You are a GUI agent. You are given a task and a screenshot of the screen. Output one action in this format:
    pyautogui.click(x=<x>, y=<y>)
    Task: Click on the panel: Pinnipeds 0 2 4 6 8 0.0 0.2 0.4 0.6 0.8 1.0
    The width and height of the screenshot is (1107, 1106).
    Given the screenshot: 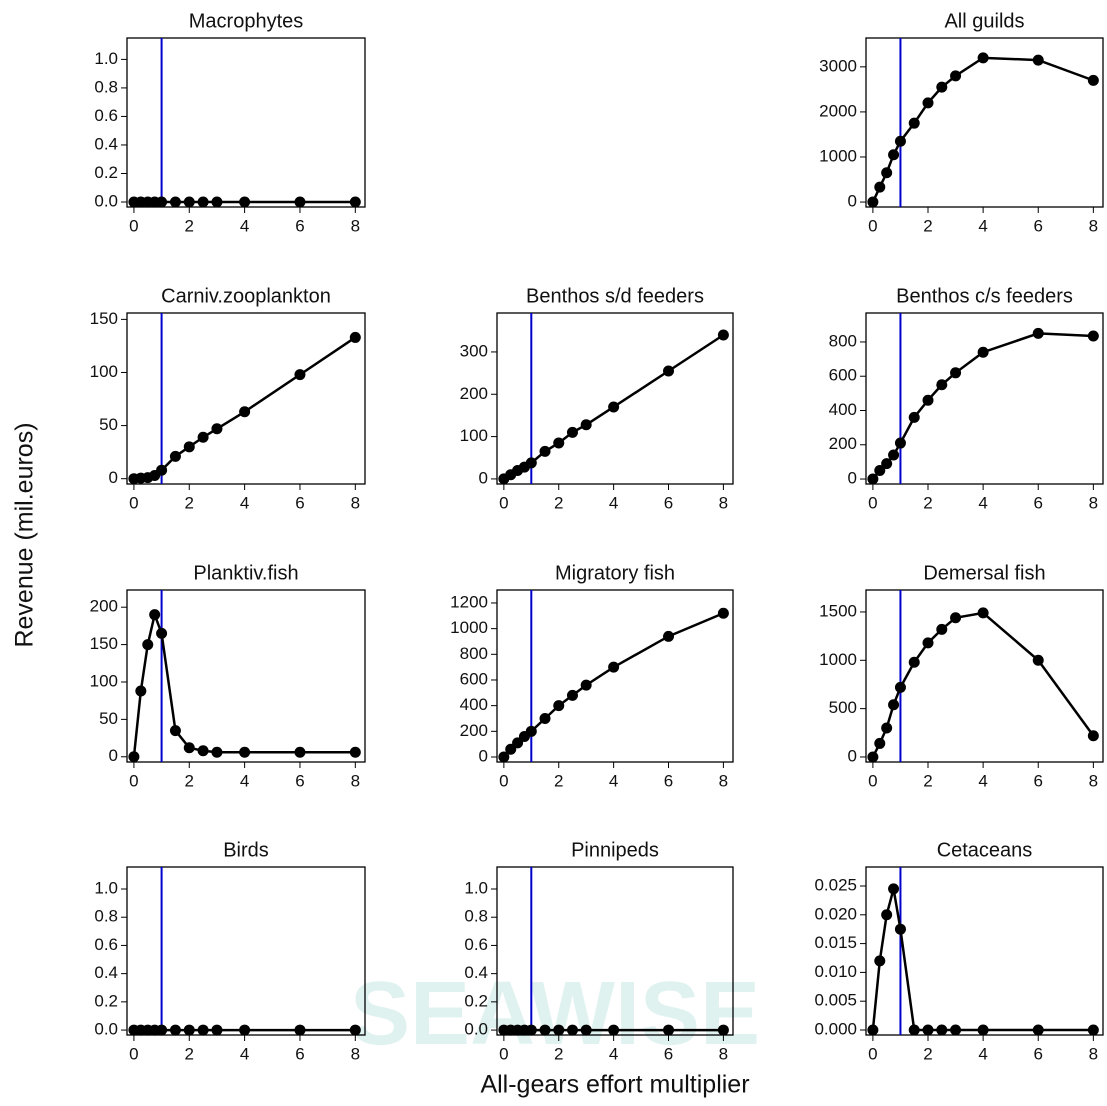 What is the action you would take?
    pyautogui.click(x=599, y=951)
    